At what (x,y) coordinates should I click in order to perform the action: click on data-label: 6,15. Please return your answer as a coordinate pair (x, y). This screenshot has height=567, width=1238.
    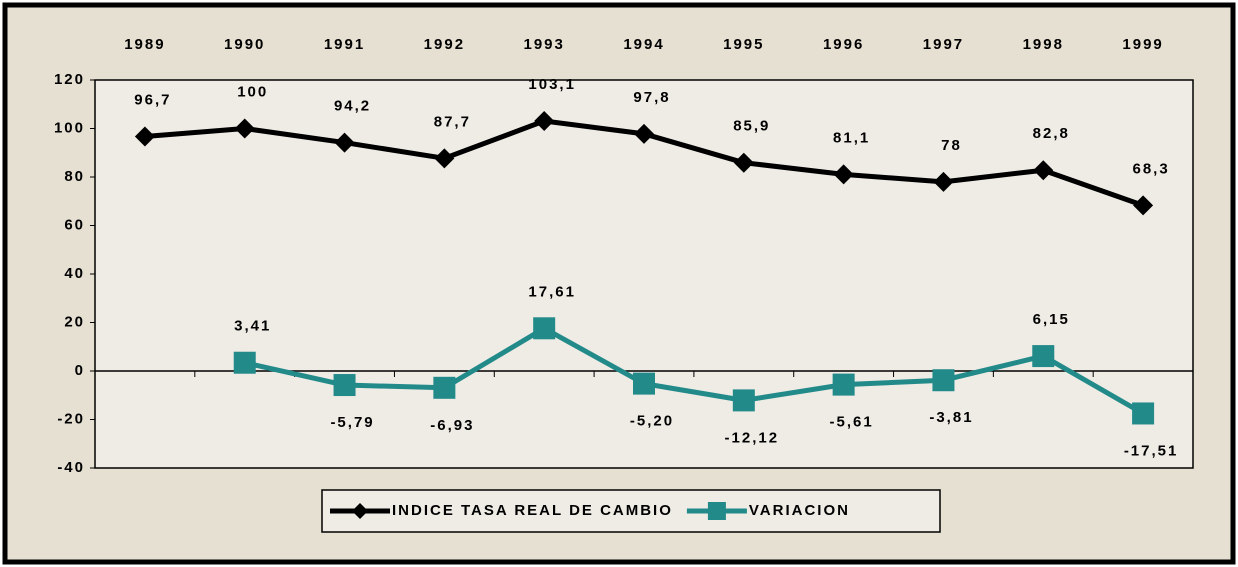
    Looking at the image, I should click on (1051, 319).